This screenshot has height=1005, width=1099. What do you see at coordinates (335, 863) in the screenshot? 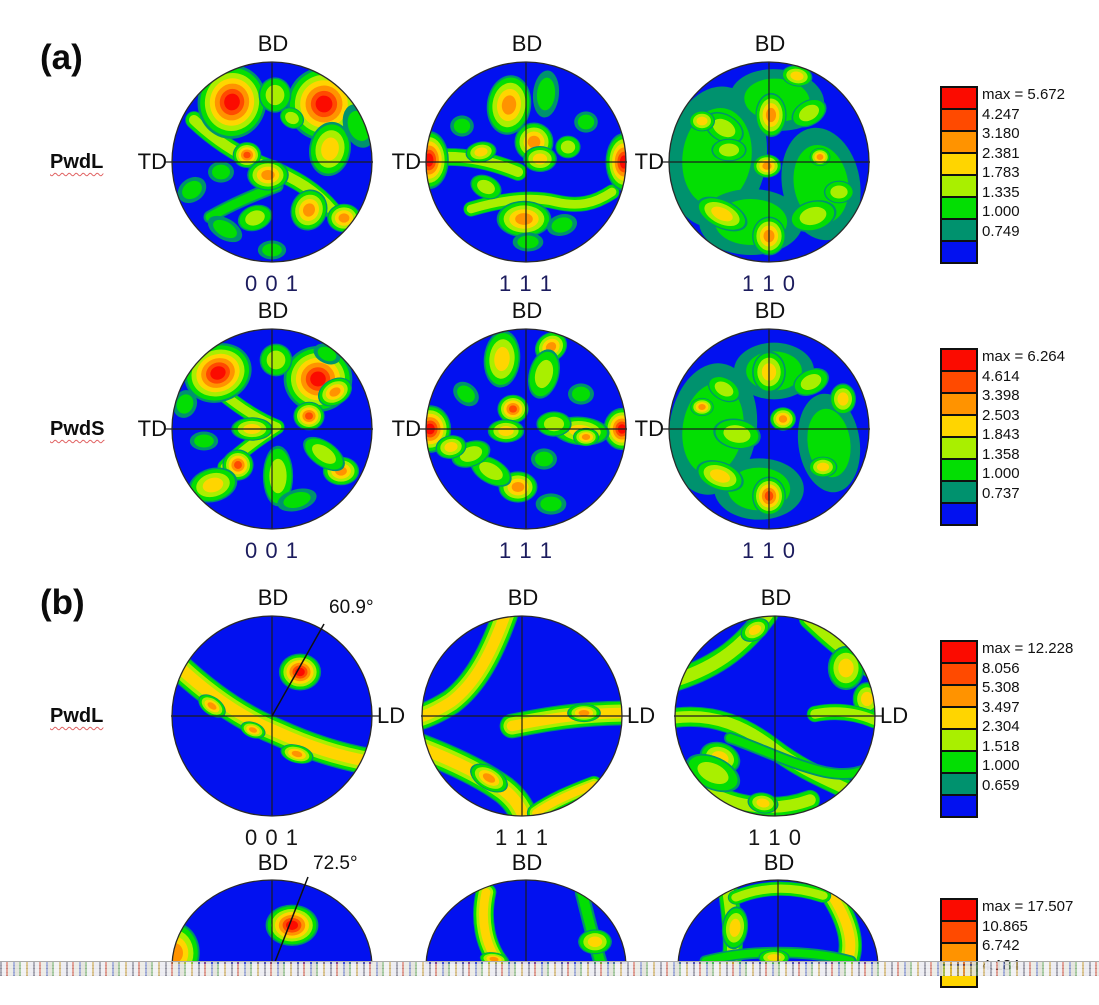
I see `angle-annotation: 72.5°` at bounding box center [335, 863].